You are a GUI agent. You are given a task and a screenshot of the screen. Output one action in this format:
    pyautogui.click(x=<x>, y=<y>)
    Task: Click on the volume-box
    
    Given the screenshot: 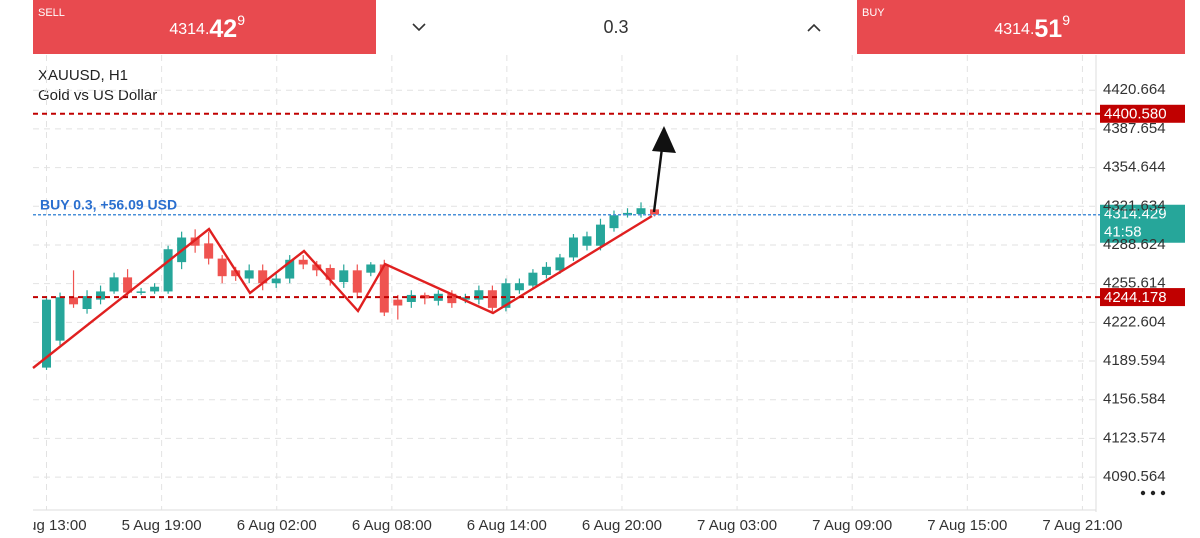 What is the action you would take?
    pyautogui.click(x=616, y=27)
    